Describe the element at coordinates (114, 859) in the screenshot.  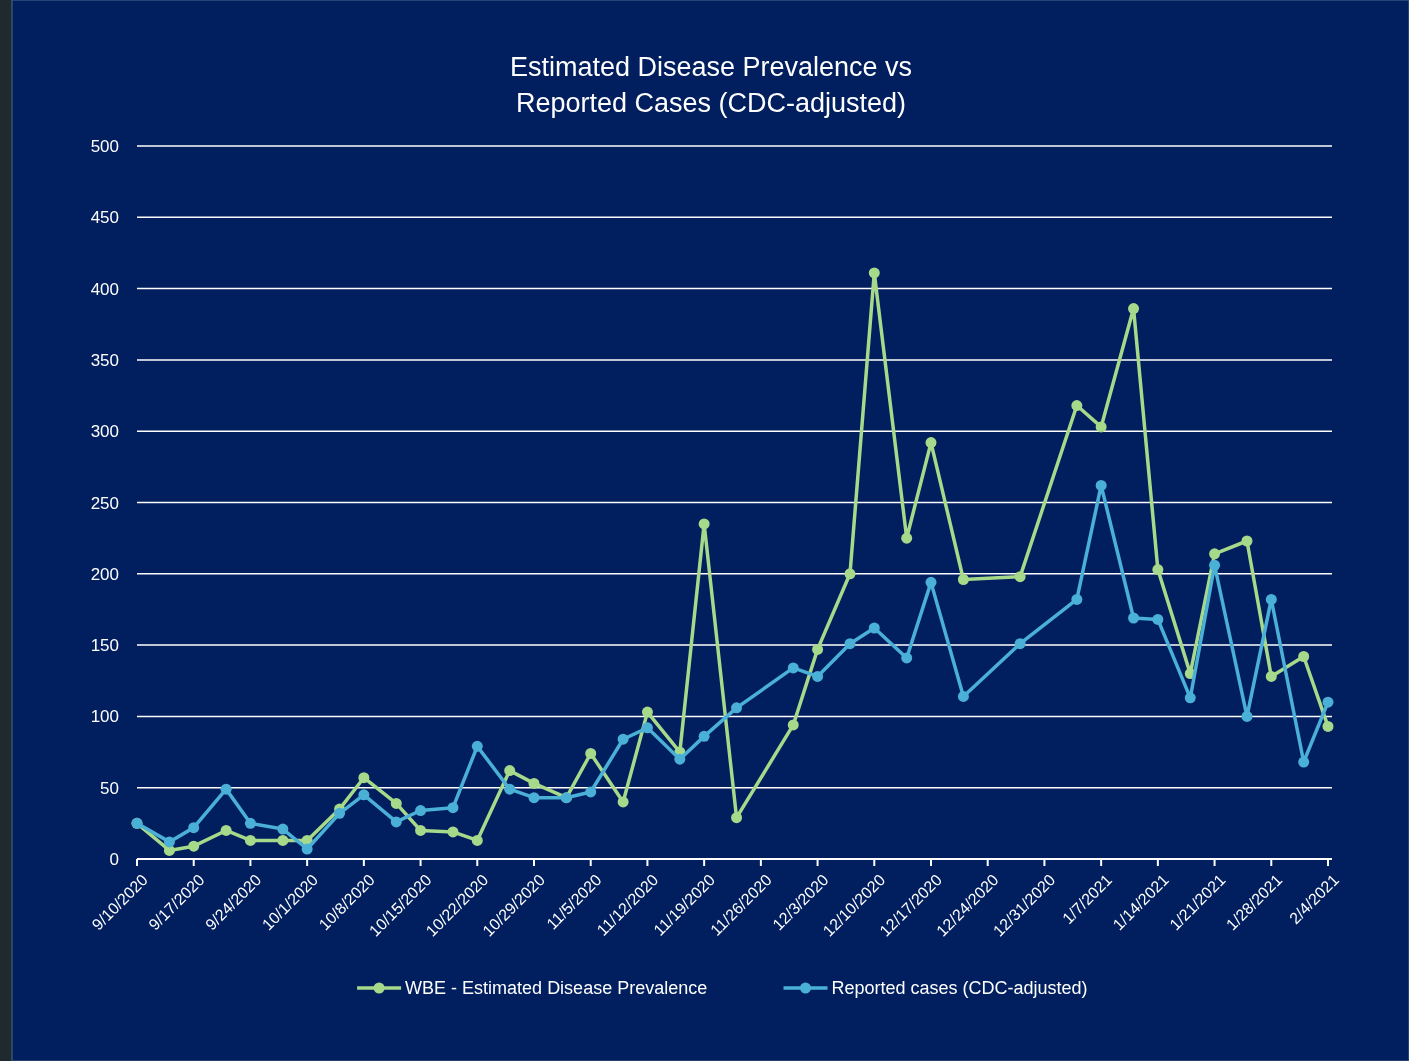
I see `y-tick-label: 0` at that location.